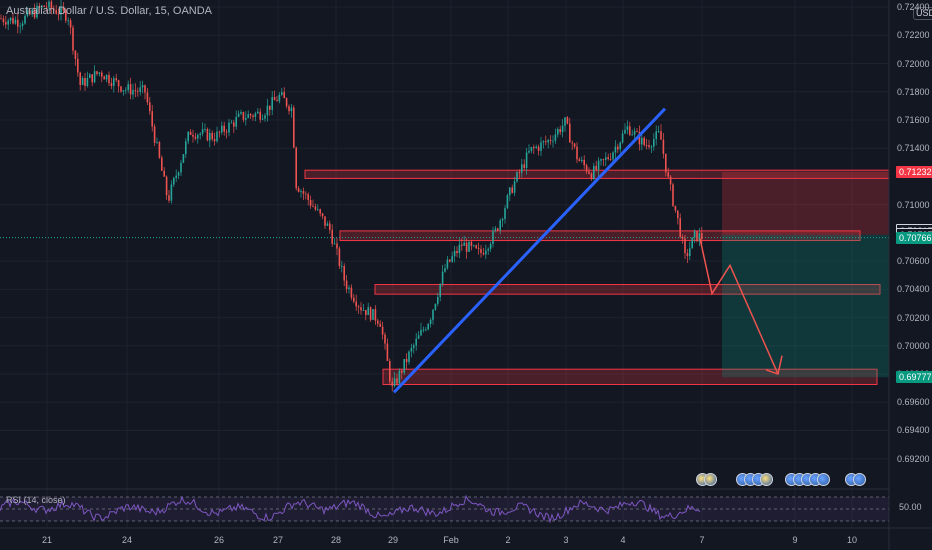 The width and height of the screenshot is (932, 550). Describe the element at coordinates (444, 509) in the screenshot. I see `rsi-pane` at that location.